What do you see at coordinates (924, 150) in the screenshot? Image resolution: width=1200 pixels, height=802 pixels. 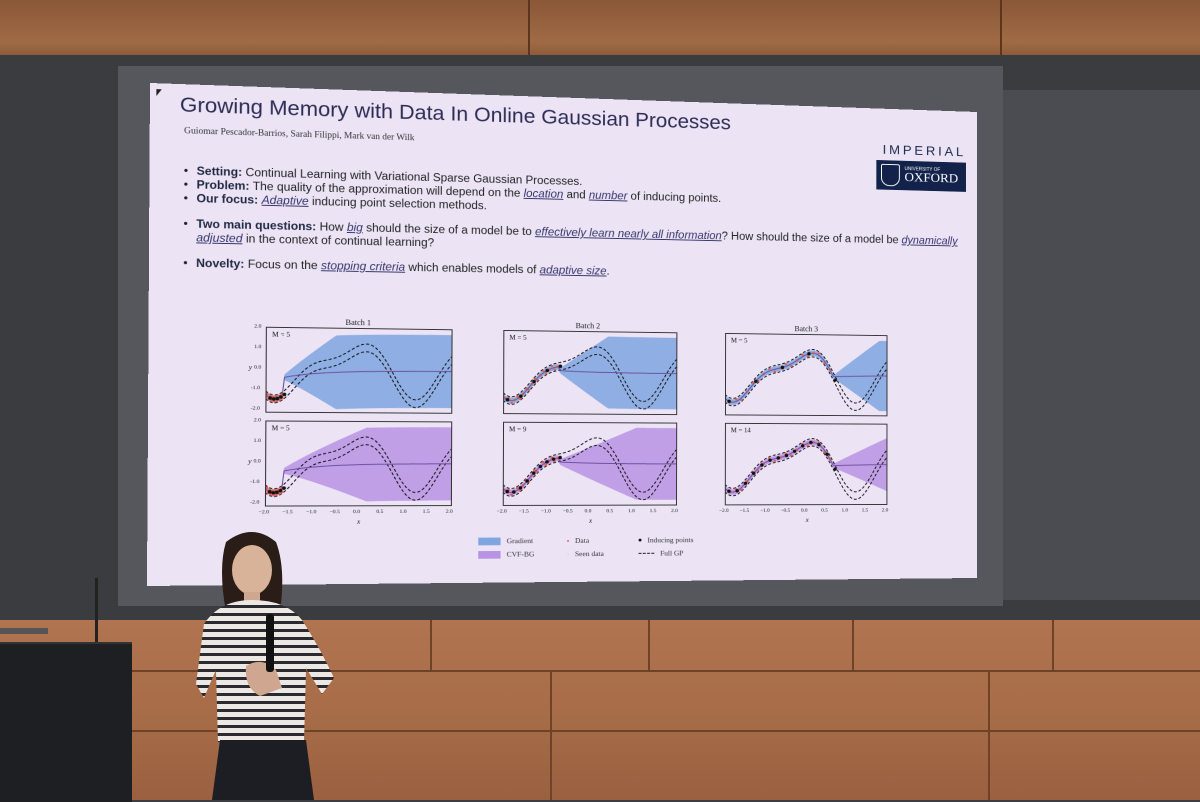 I see `imperial-logo: IMPERIAL` at bounding box center [924, 150].